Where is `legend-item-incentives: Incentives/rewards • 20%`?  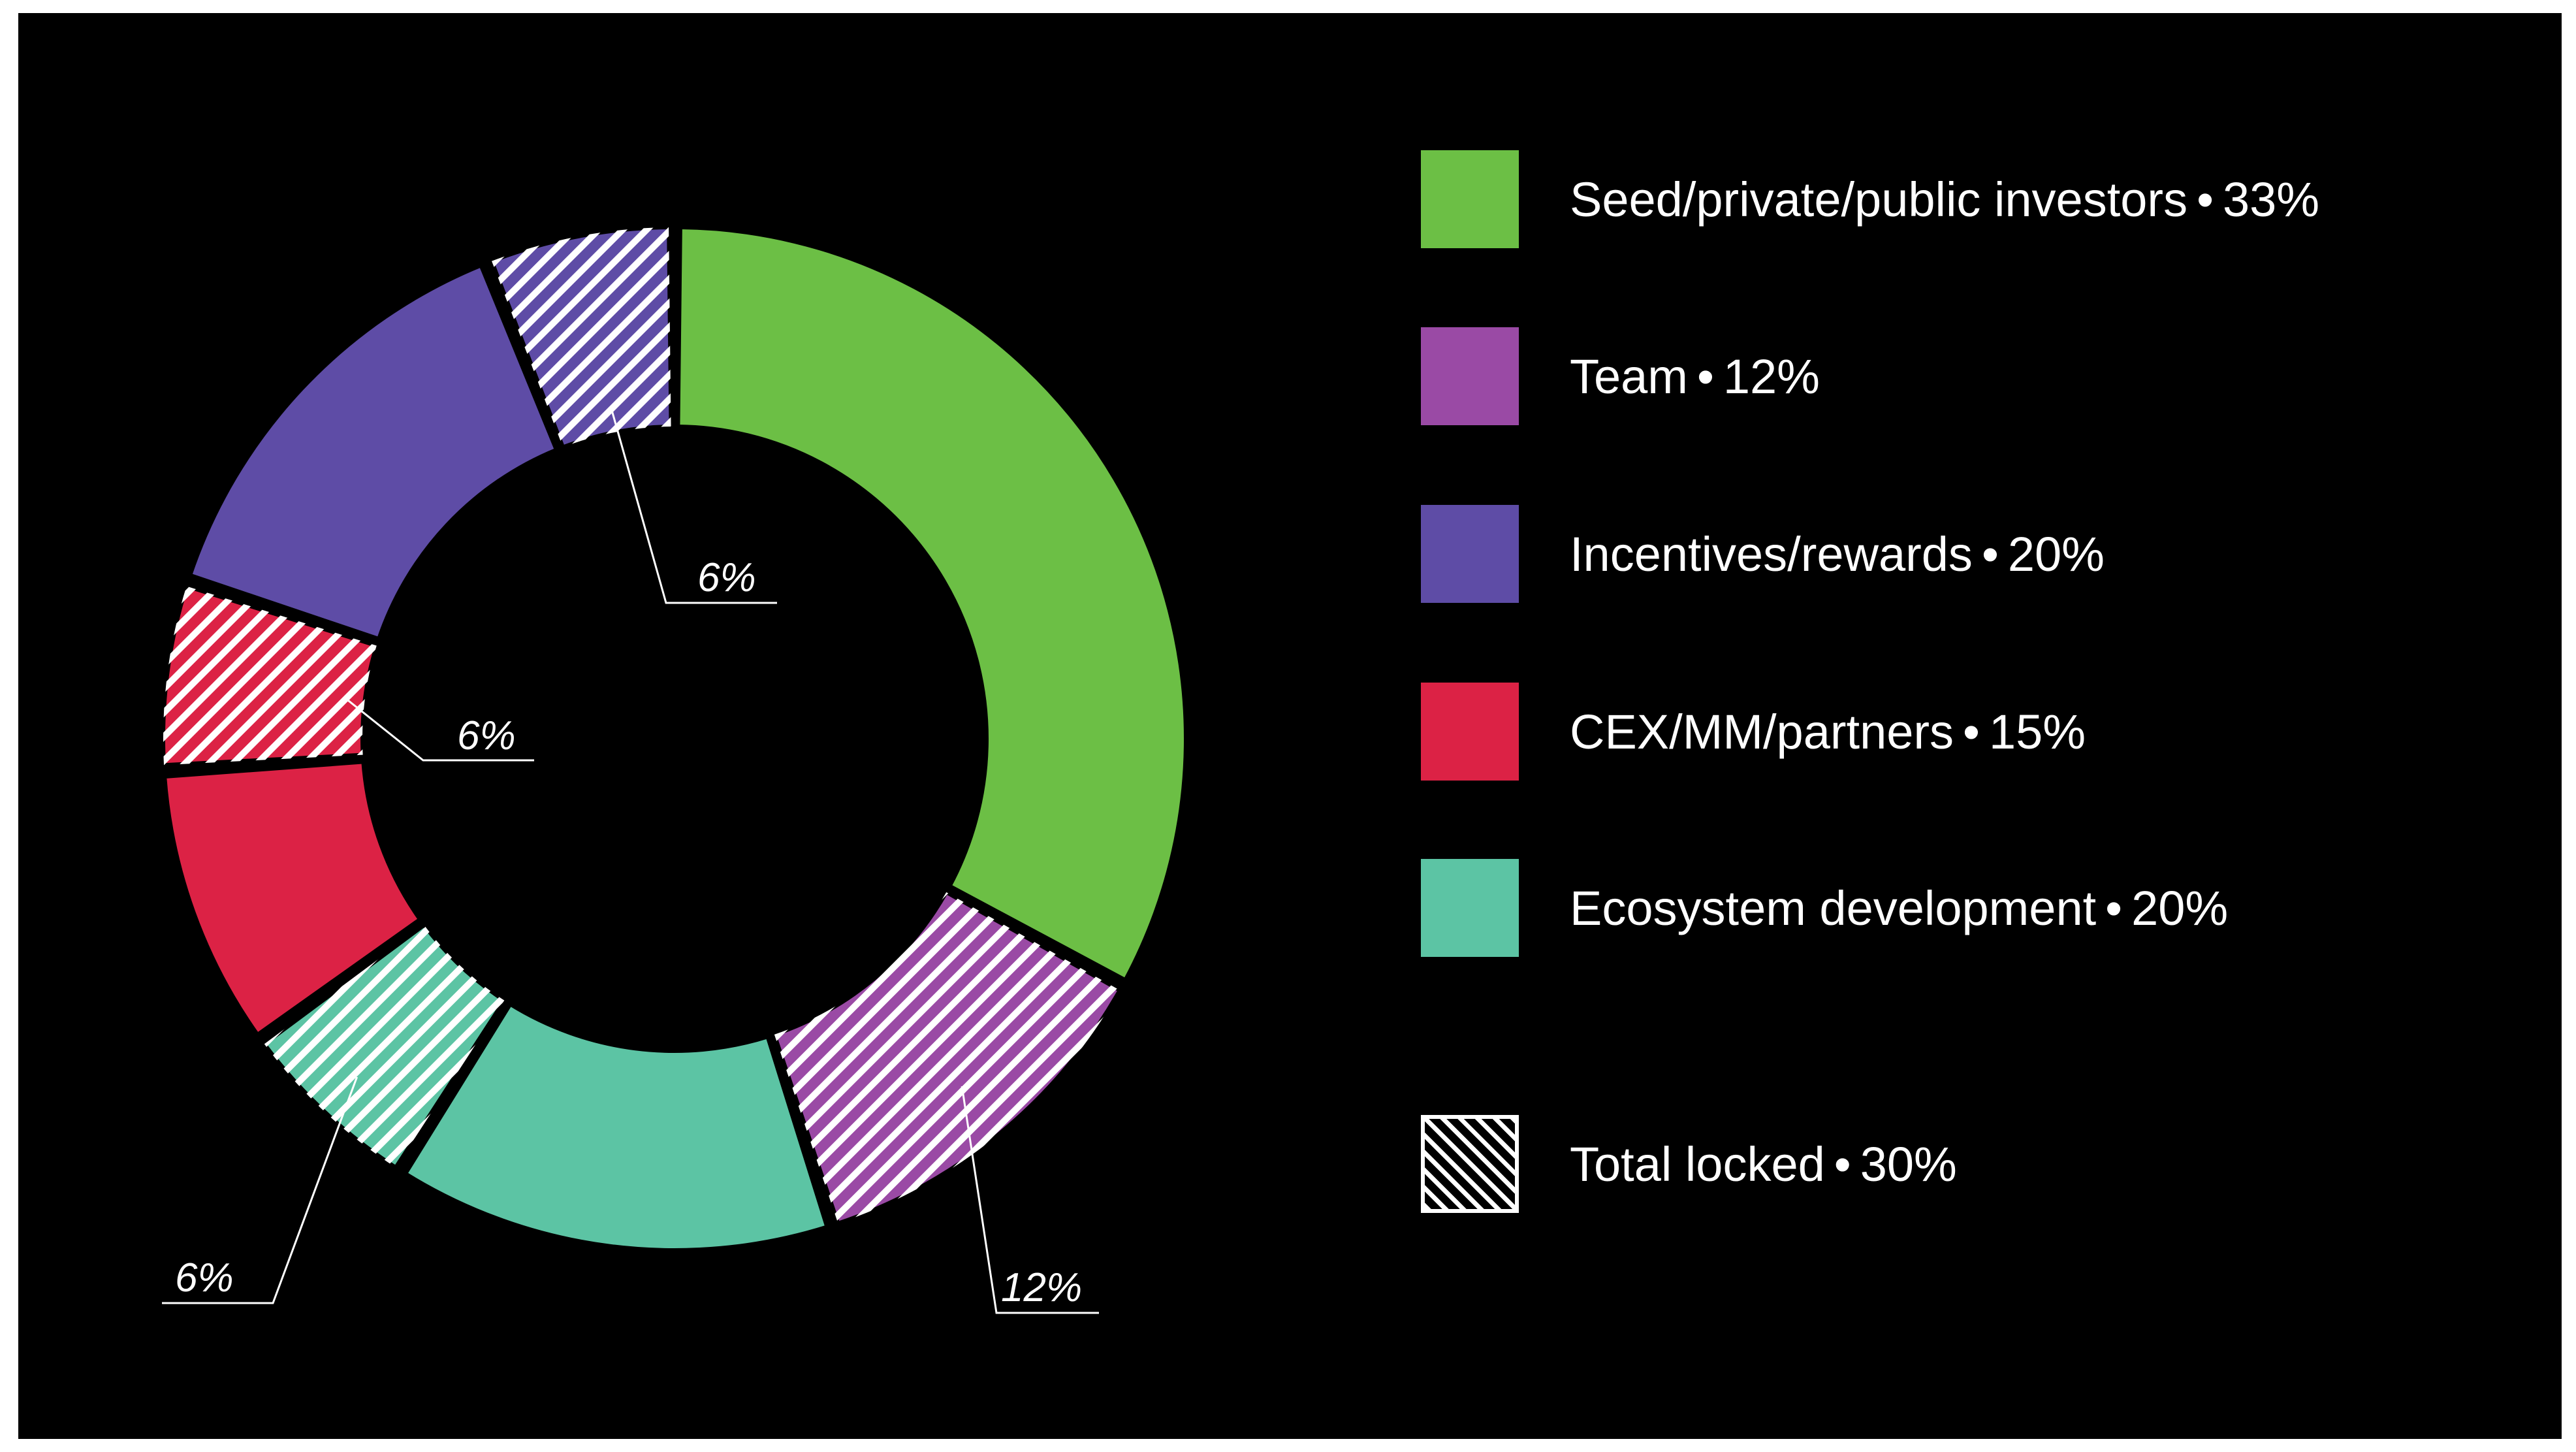
legend-item-incentives: Incentives/rewards • 20% is located at coordinates (1763, 554).